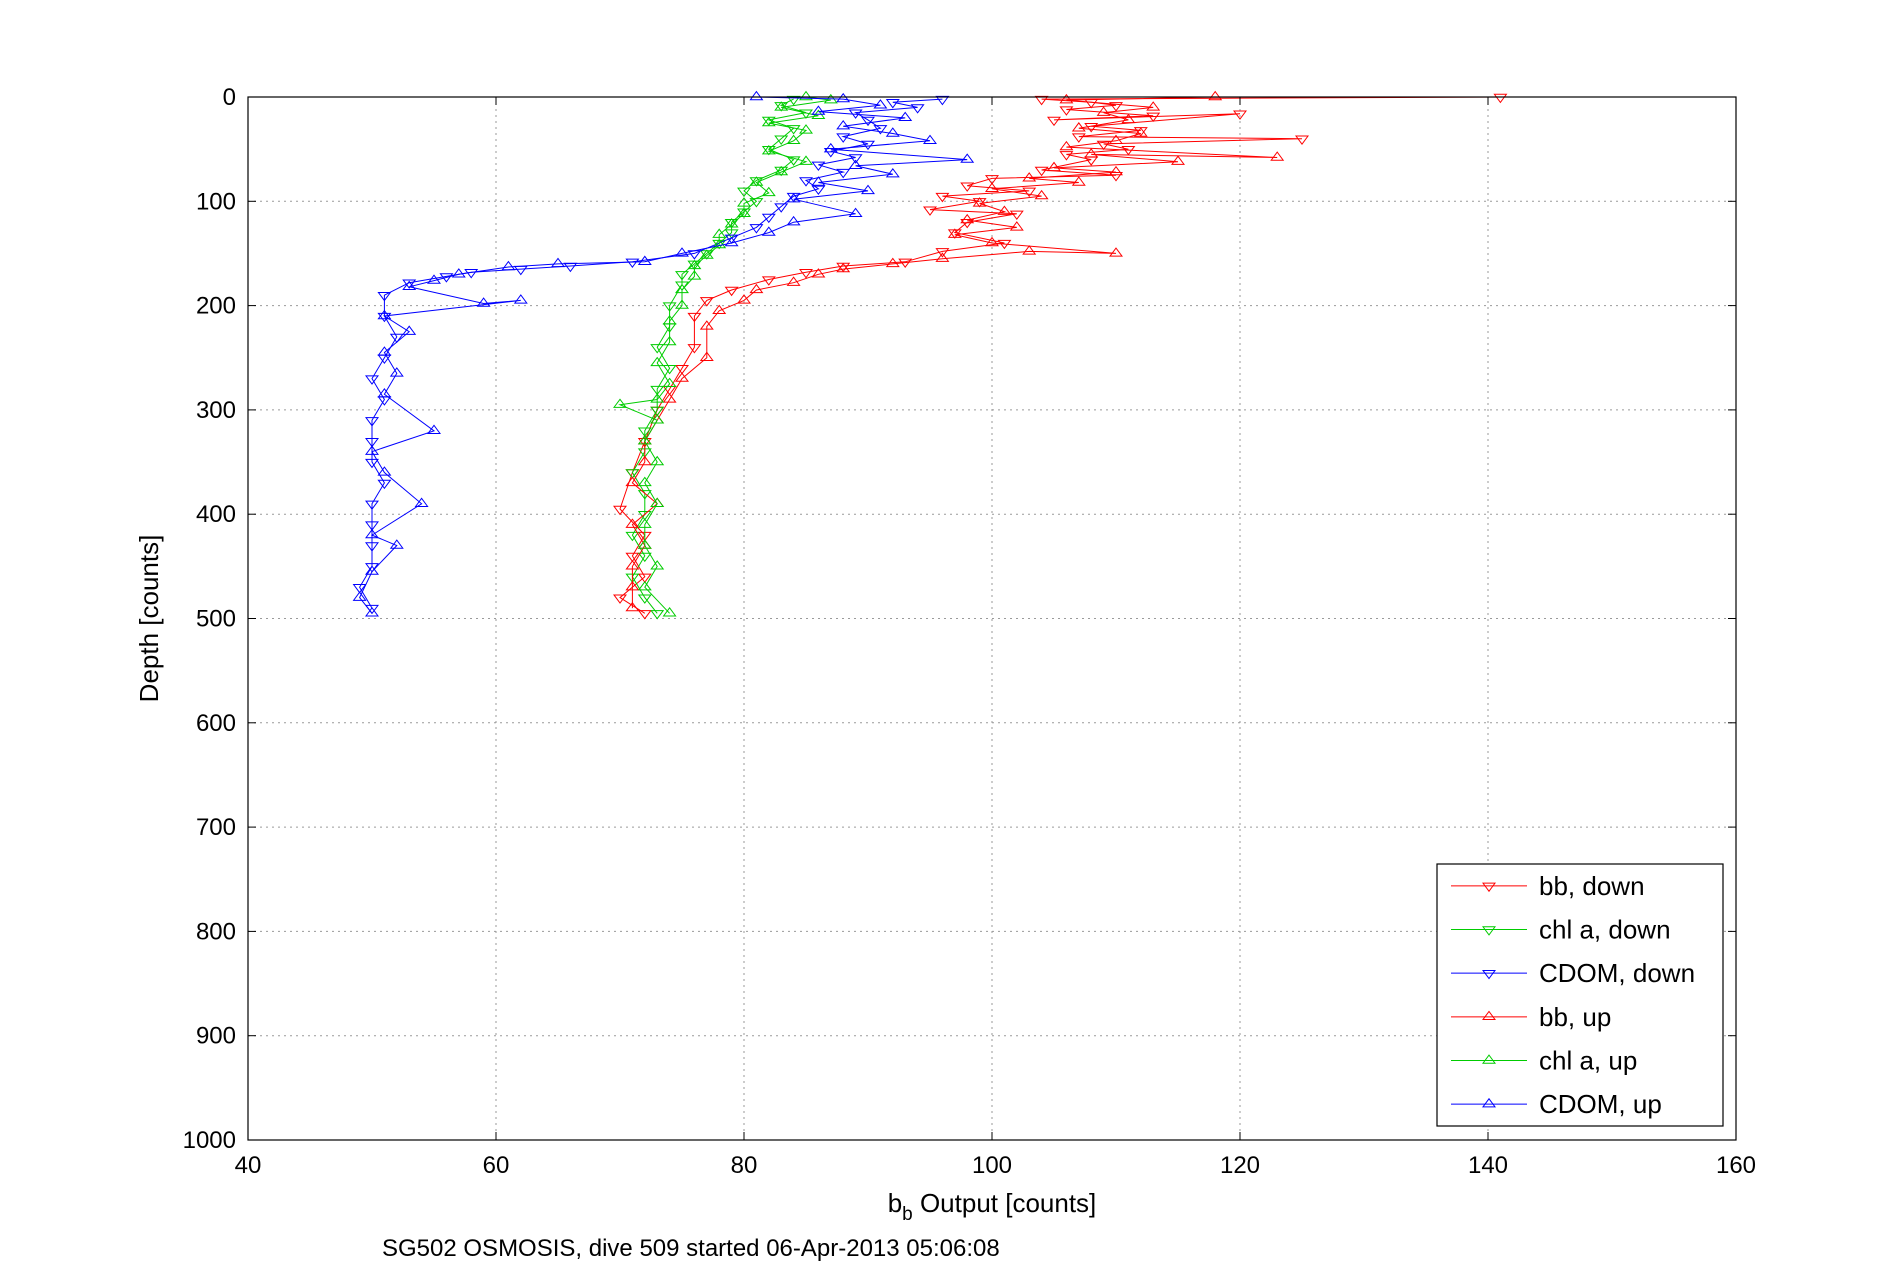 The height and width of the screenshot is (1262, 1891). Describe the element at coordinates (216, 619) in the screenshot. I see `y-tick-label: 500` at that location.